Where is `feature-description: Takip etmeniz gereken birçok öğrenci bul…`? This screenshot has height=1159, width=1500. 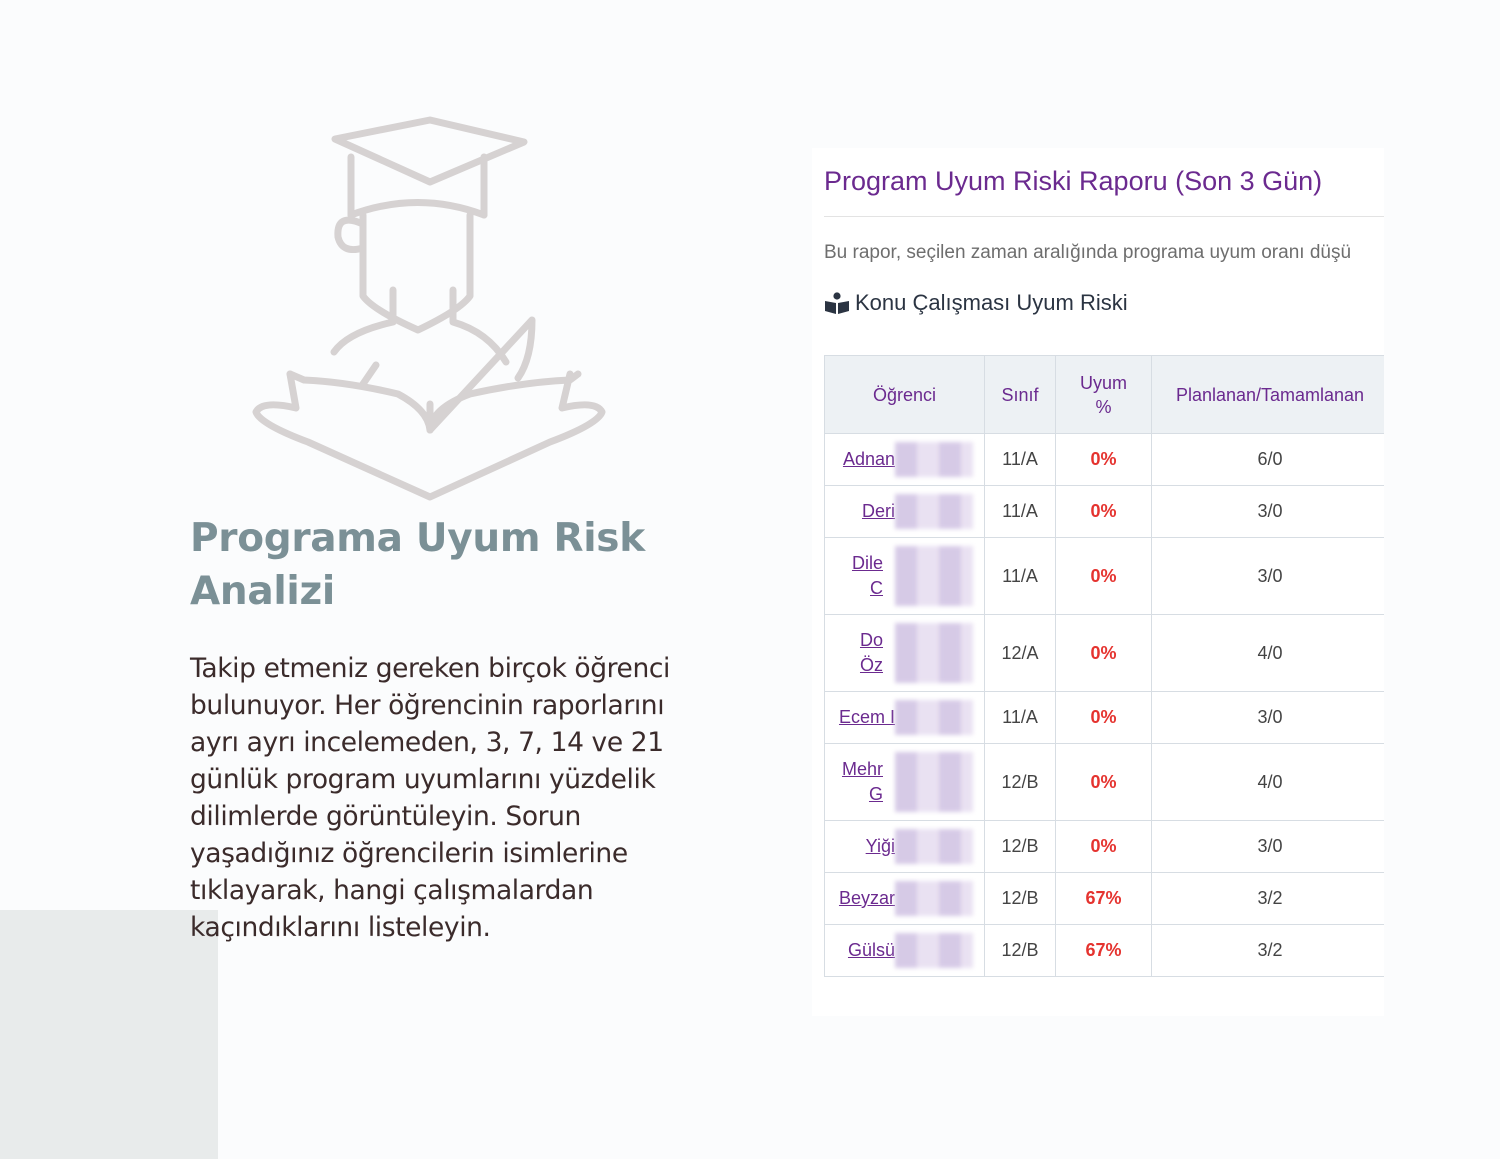 feature-description: Takip etmeniz gereken birçok öğrenci bul… is located at coordinates (430, 798).